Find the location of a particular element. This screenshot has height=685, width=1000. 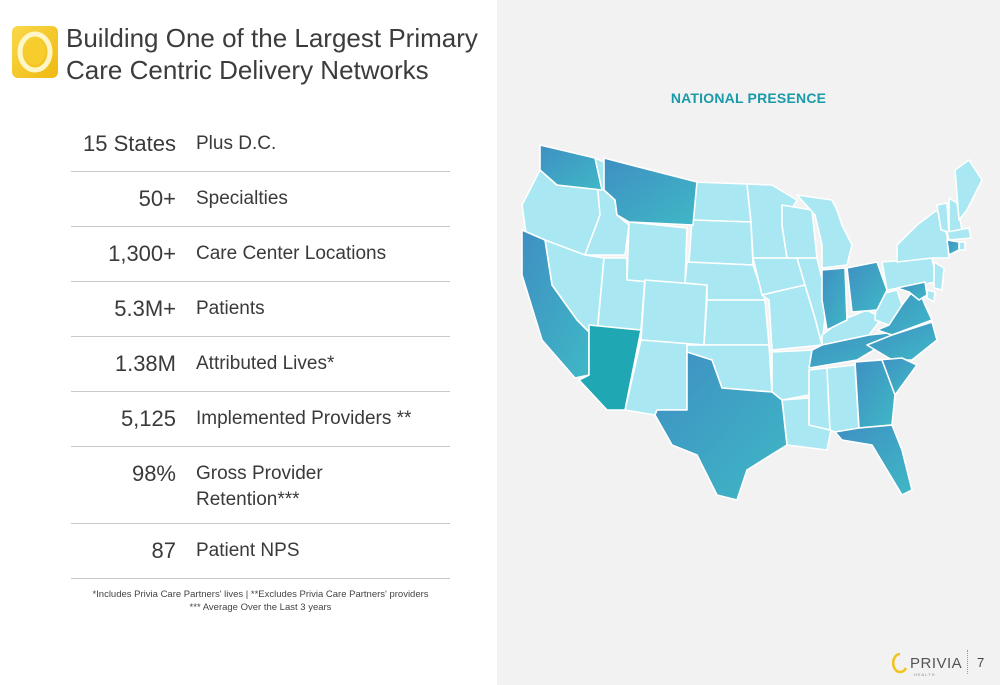

page-number: 7 is located at coordinates (981, 662).